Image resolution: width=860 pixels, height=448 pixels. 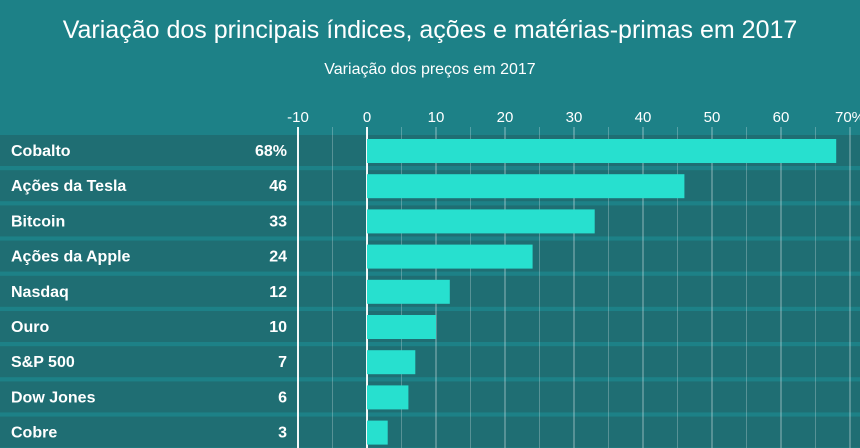 What do you see at coordinates (367, 117) in the screenshot?
I see `x-tick-label: 0` at bounding box center [367, 117].